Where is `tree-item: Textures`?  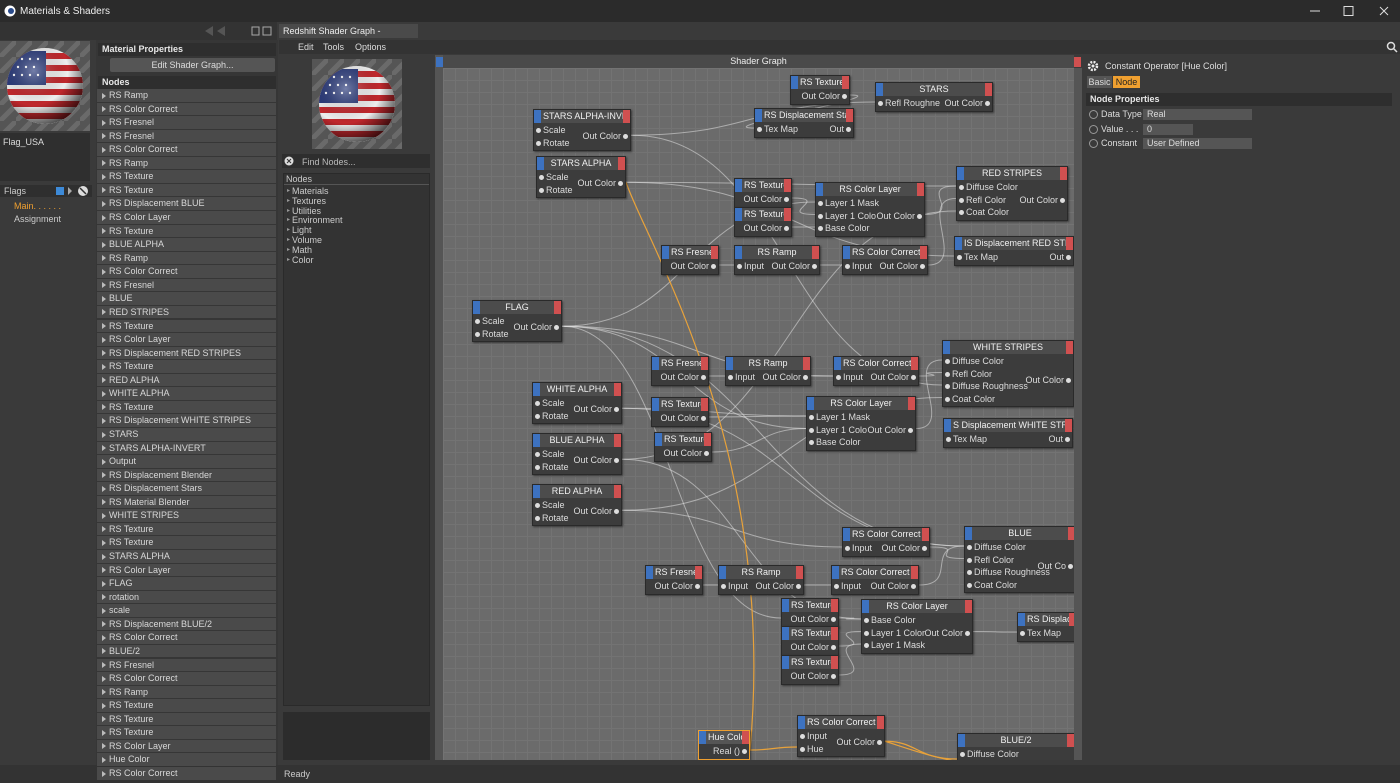 tree-item: Textures is located at coordinates (306, 201).